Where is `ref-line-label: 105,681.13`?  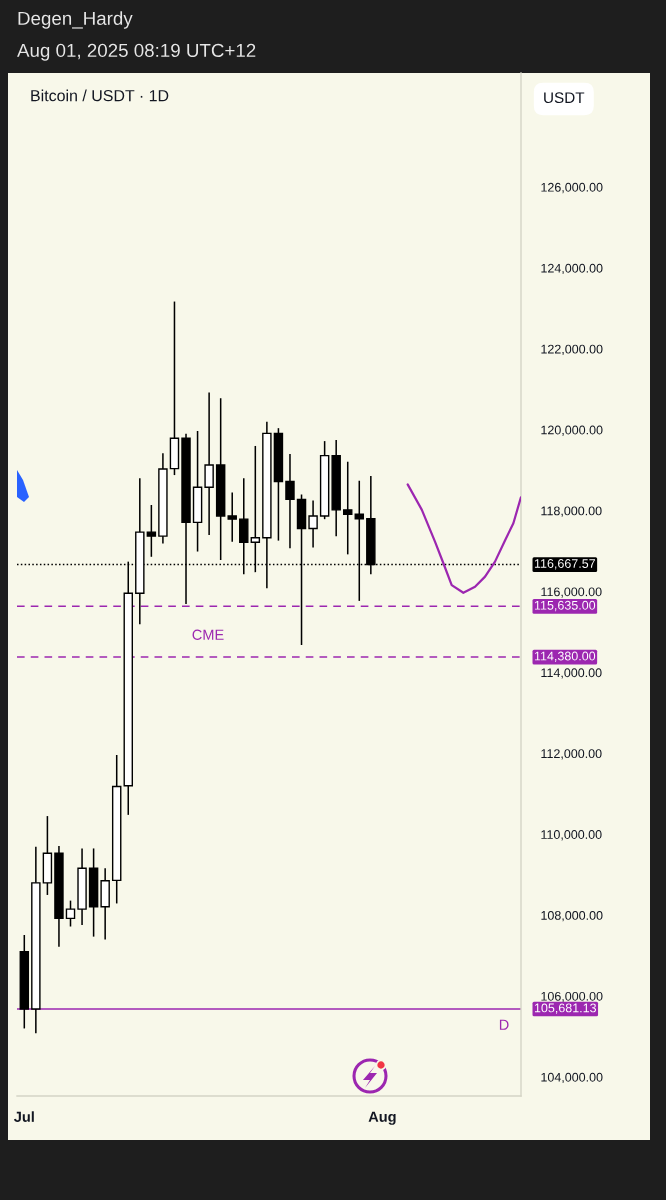 ref-line-label: 105,681.13 is located at coordinates (565, 1008).